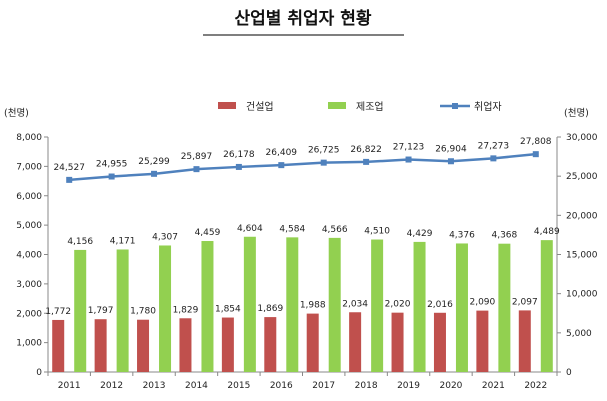 This screenshot has height=401, width=607. I want to click on line-label: 26,178, so click(239, 155).